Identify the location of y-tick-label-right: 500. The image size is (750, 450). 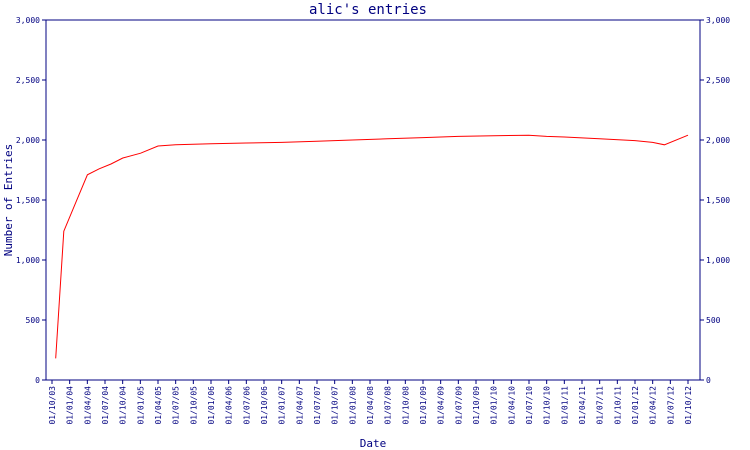
(713, 320).